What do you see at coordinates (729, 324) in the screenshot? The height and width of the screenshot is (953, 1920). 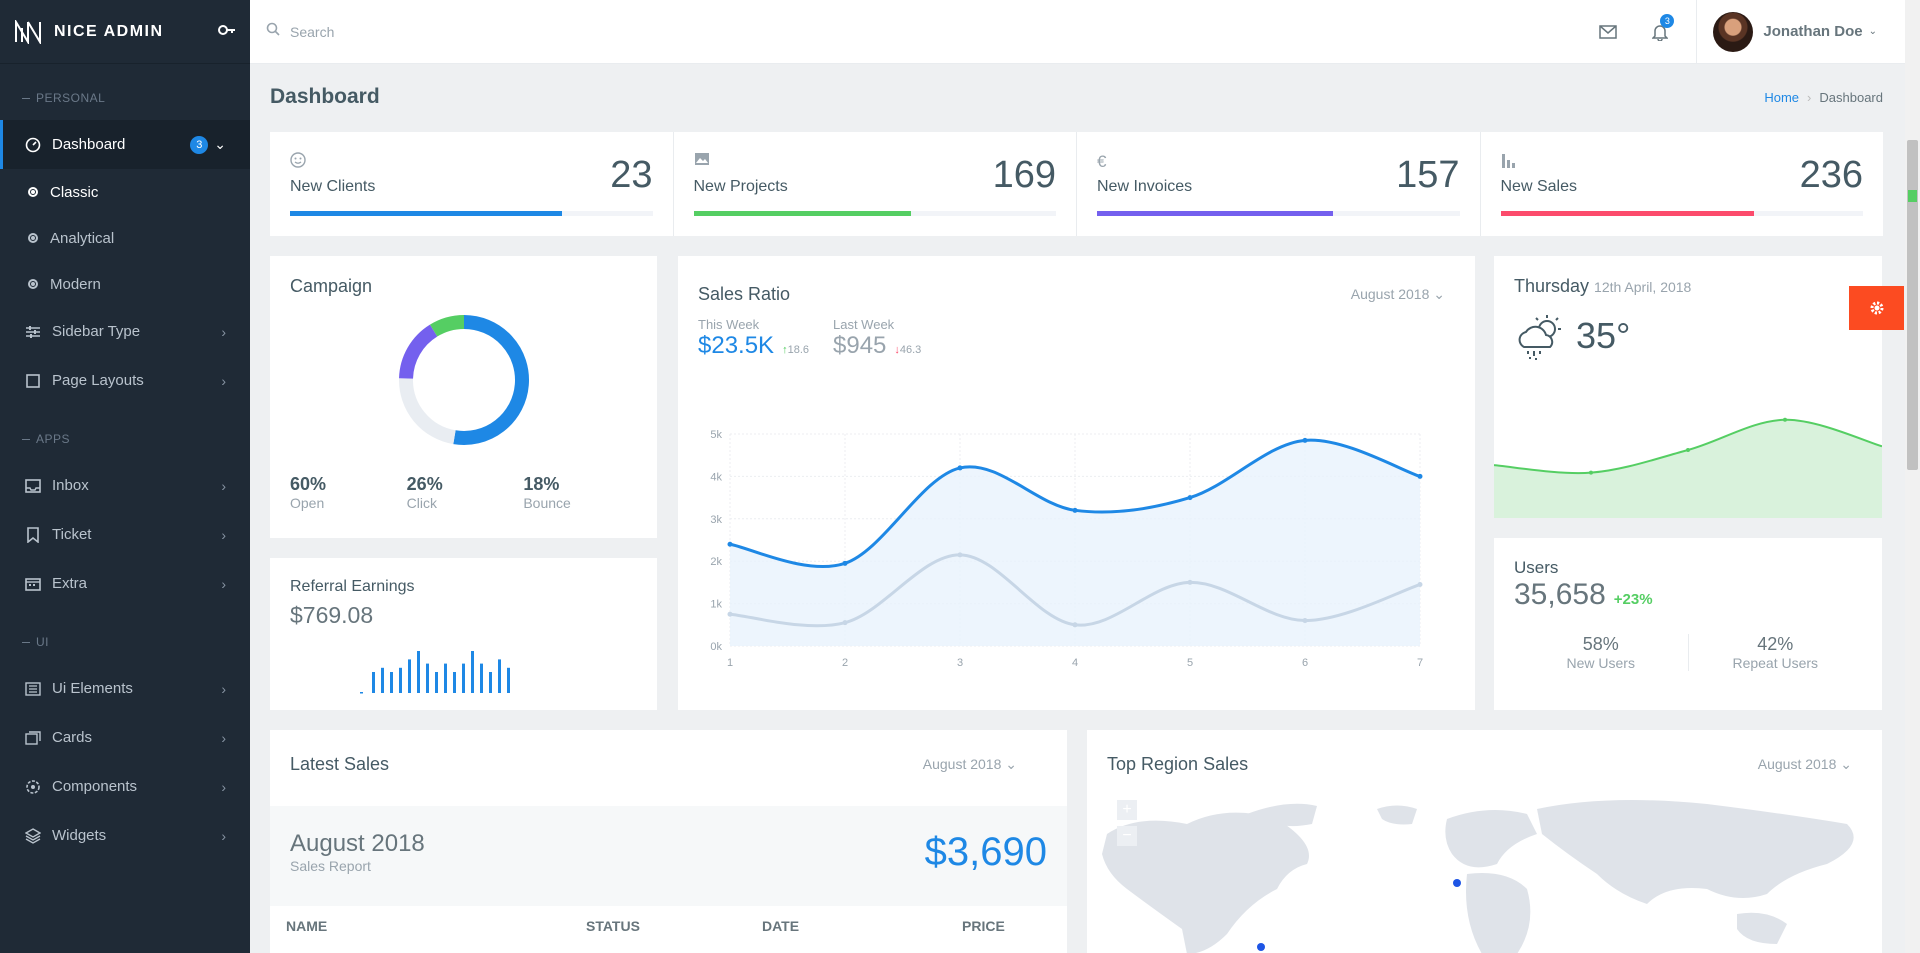 I see `this-week-label: This Week` at bounding box center [729, 324].